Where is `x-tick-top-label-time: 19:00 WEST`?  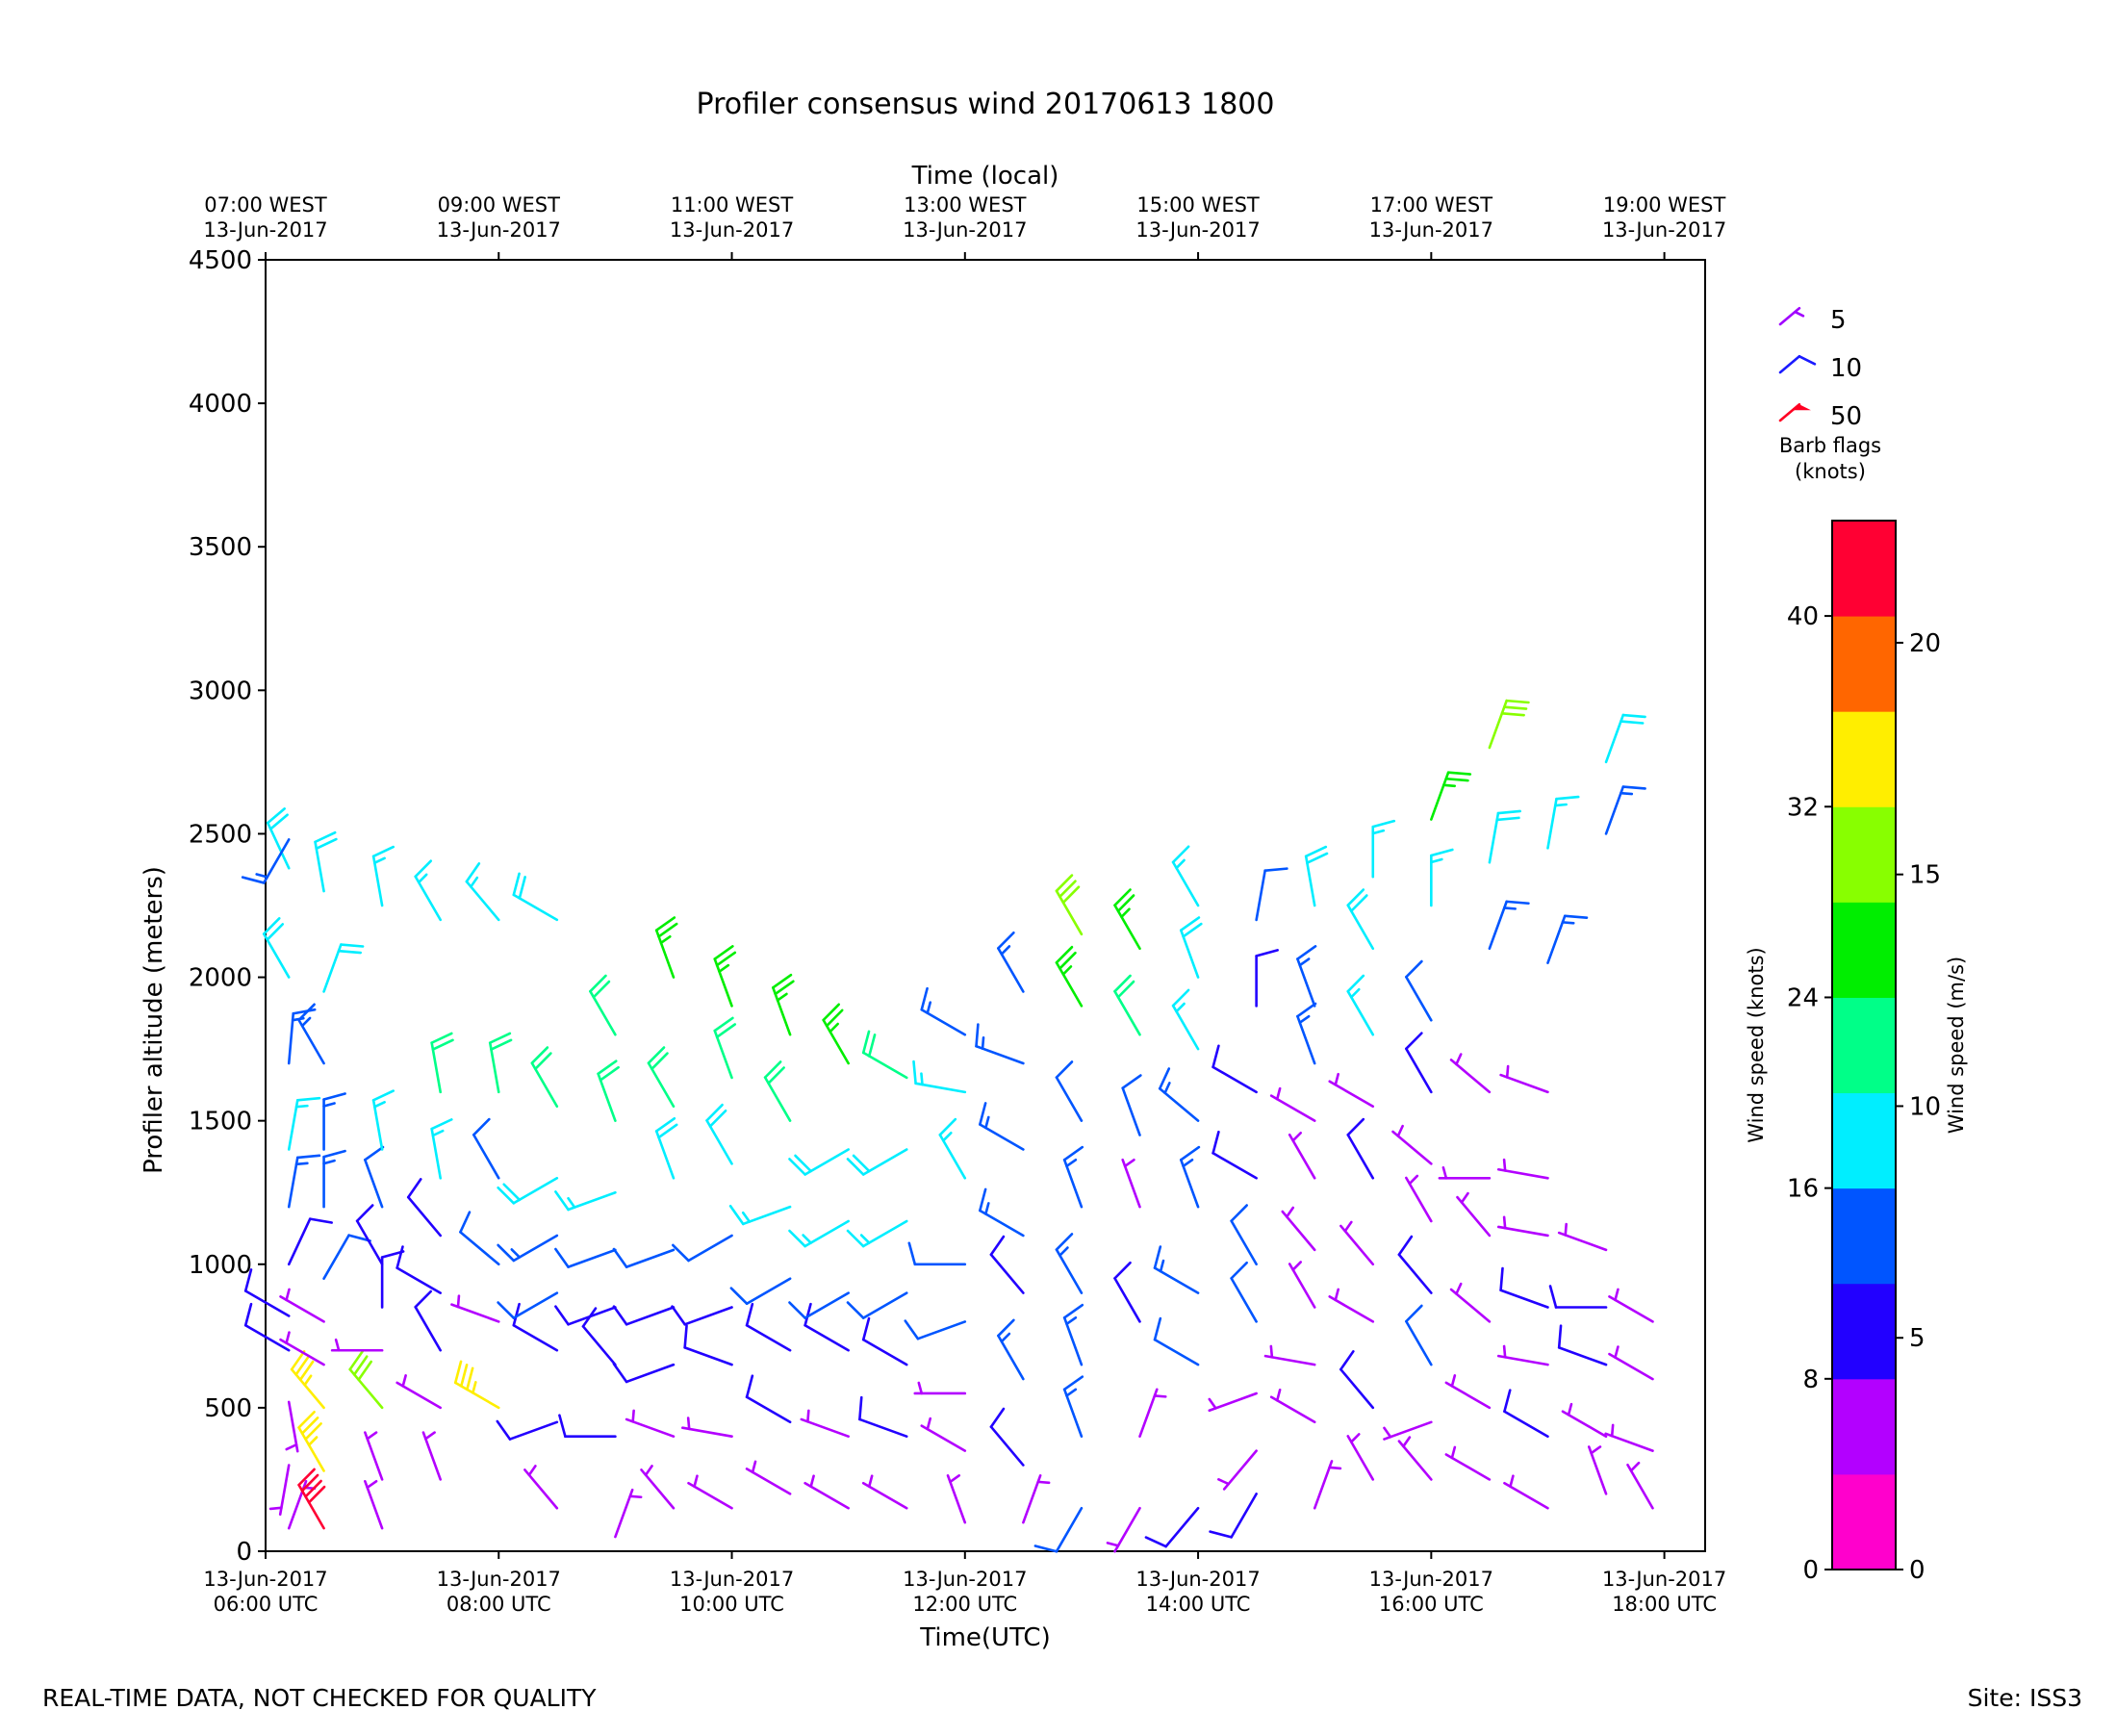
x-tick-top-label-time: 19:00 WEST is located at coordinates (1664, 205).